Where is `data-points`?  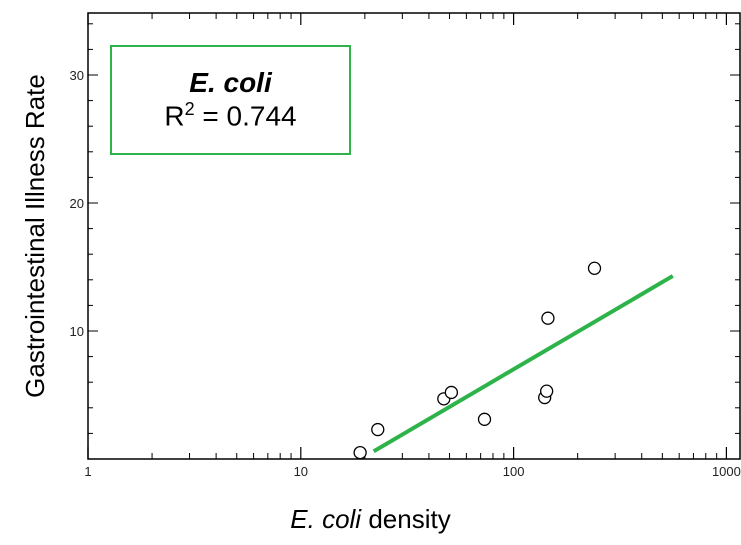 data-points is located at coordinates (477, 360).